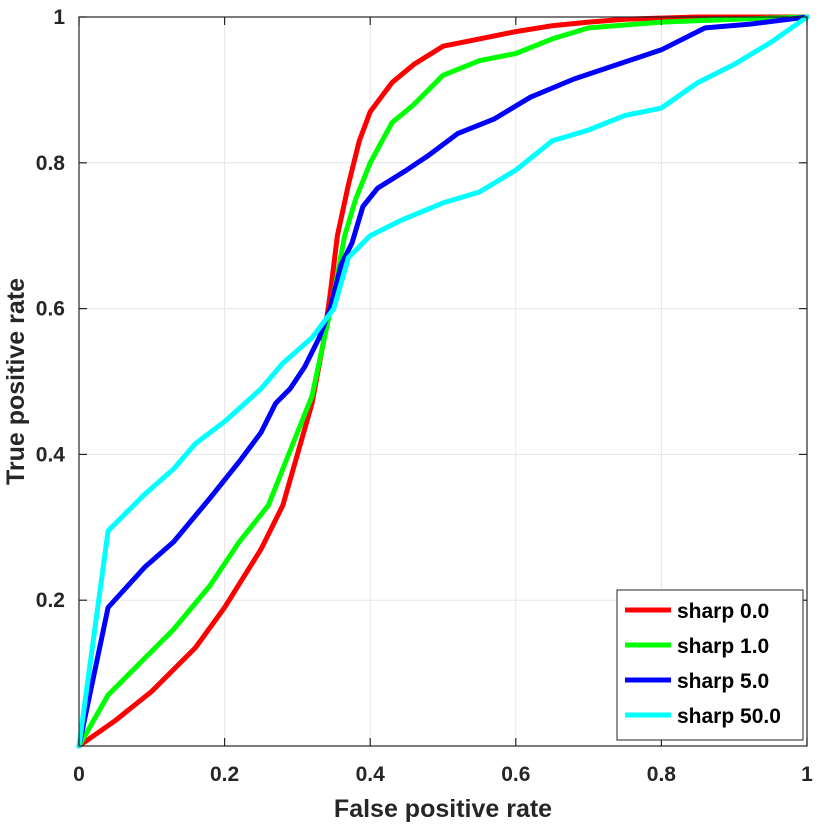 The width and height of the screenshot is (820, 824). What do you see at coordinates (79, 774) in the screenshot?
I see `x-tick-label-0: 0` at bounding box center [79, 774].